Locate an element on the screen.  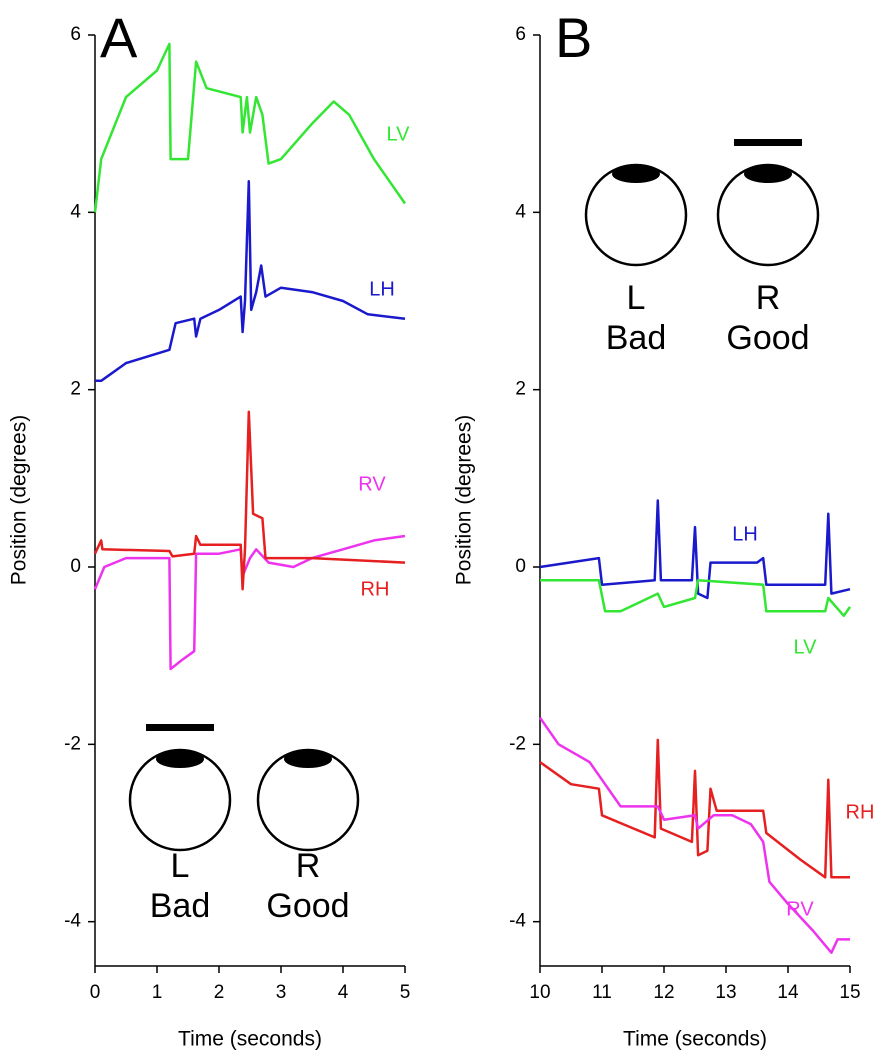
x-tick-label: 4 is located at coordinates (343, 992).